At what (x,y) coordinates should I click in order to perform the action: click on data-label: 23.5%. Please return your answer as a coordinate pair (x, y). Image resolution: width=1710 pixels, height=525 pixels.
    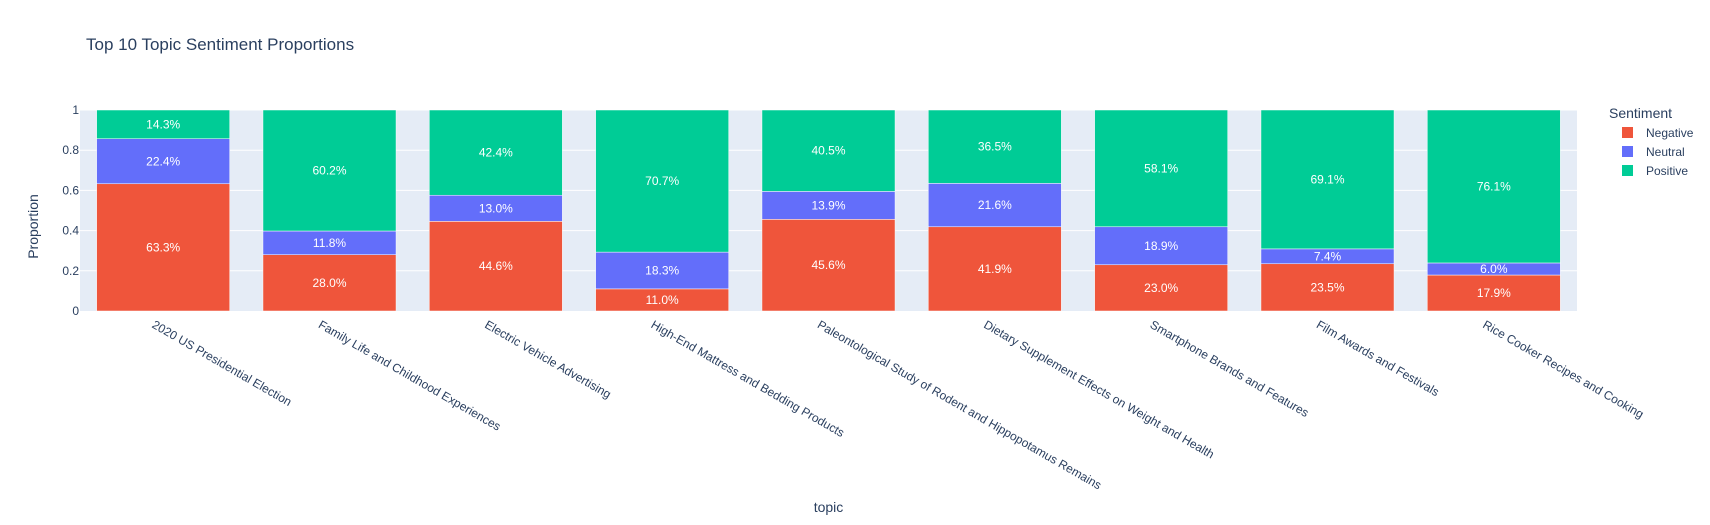
    Looking at the image, I should click on (1327, 287).